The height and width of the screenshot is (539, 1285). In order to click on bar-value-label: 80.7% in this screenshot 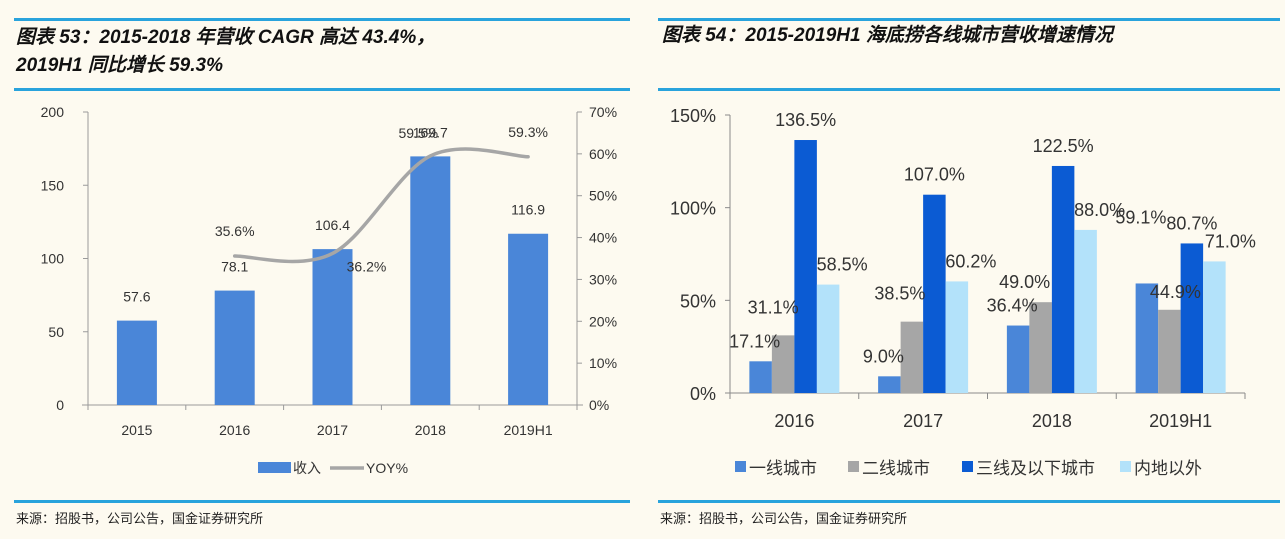, I will do `click(1191, 223)`.